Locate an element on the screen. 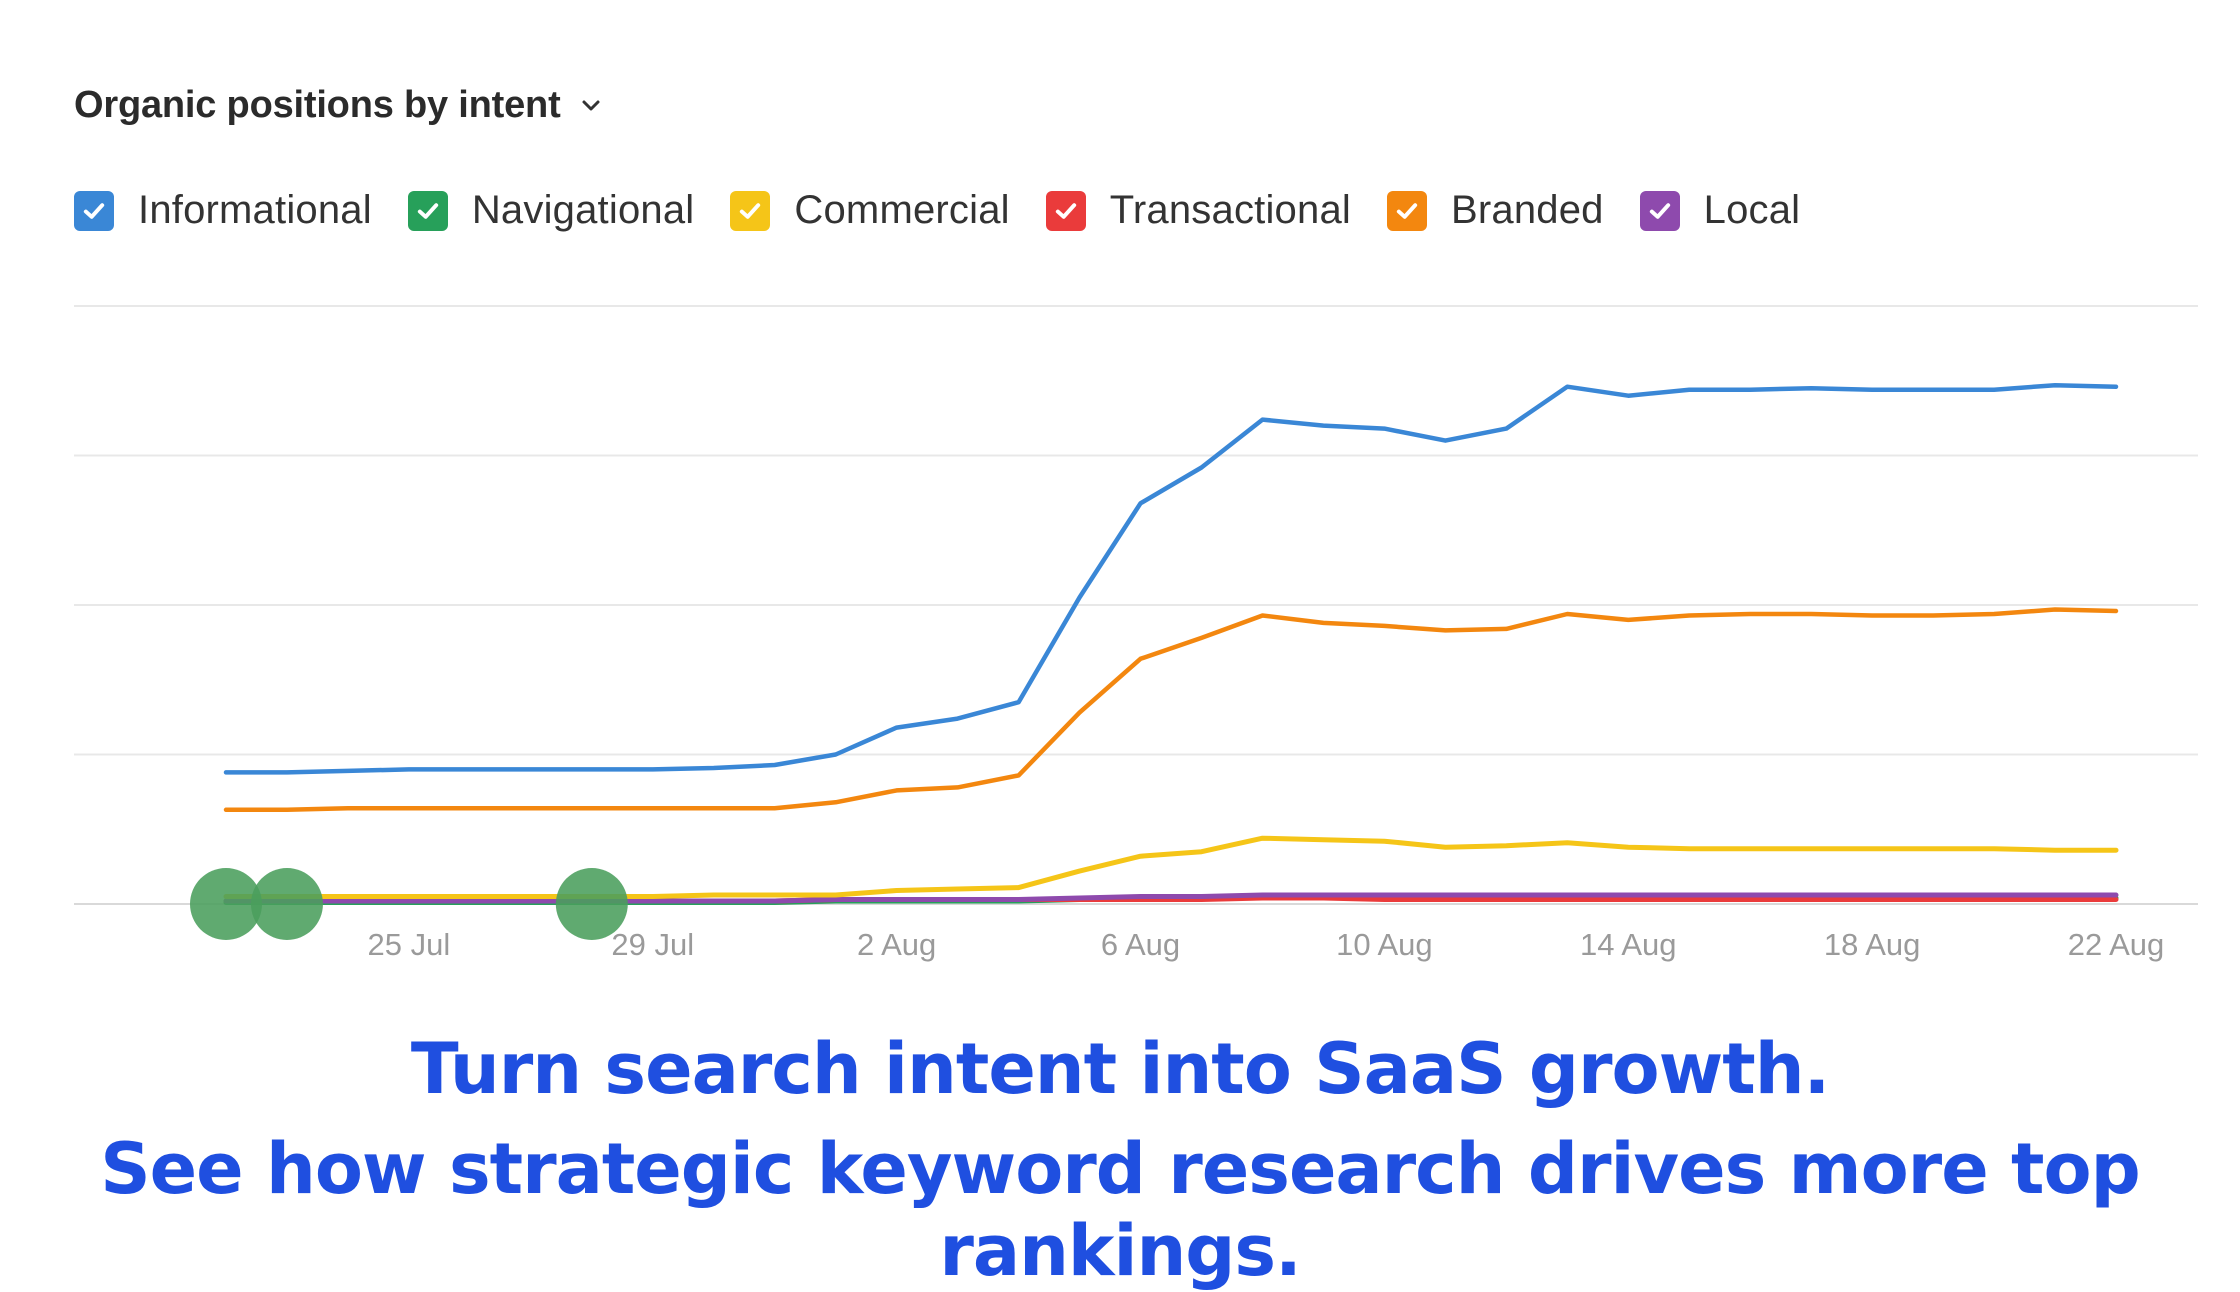 The width and height of the screenshot is (2240, 1292). x-tick-label: 10 Aug is located at coordinates (1384, 944).